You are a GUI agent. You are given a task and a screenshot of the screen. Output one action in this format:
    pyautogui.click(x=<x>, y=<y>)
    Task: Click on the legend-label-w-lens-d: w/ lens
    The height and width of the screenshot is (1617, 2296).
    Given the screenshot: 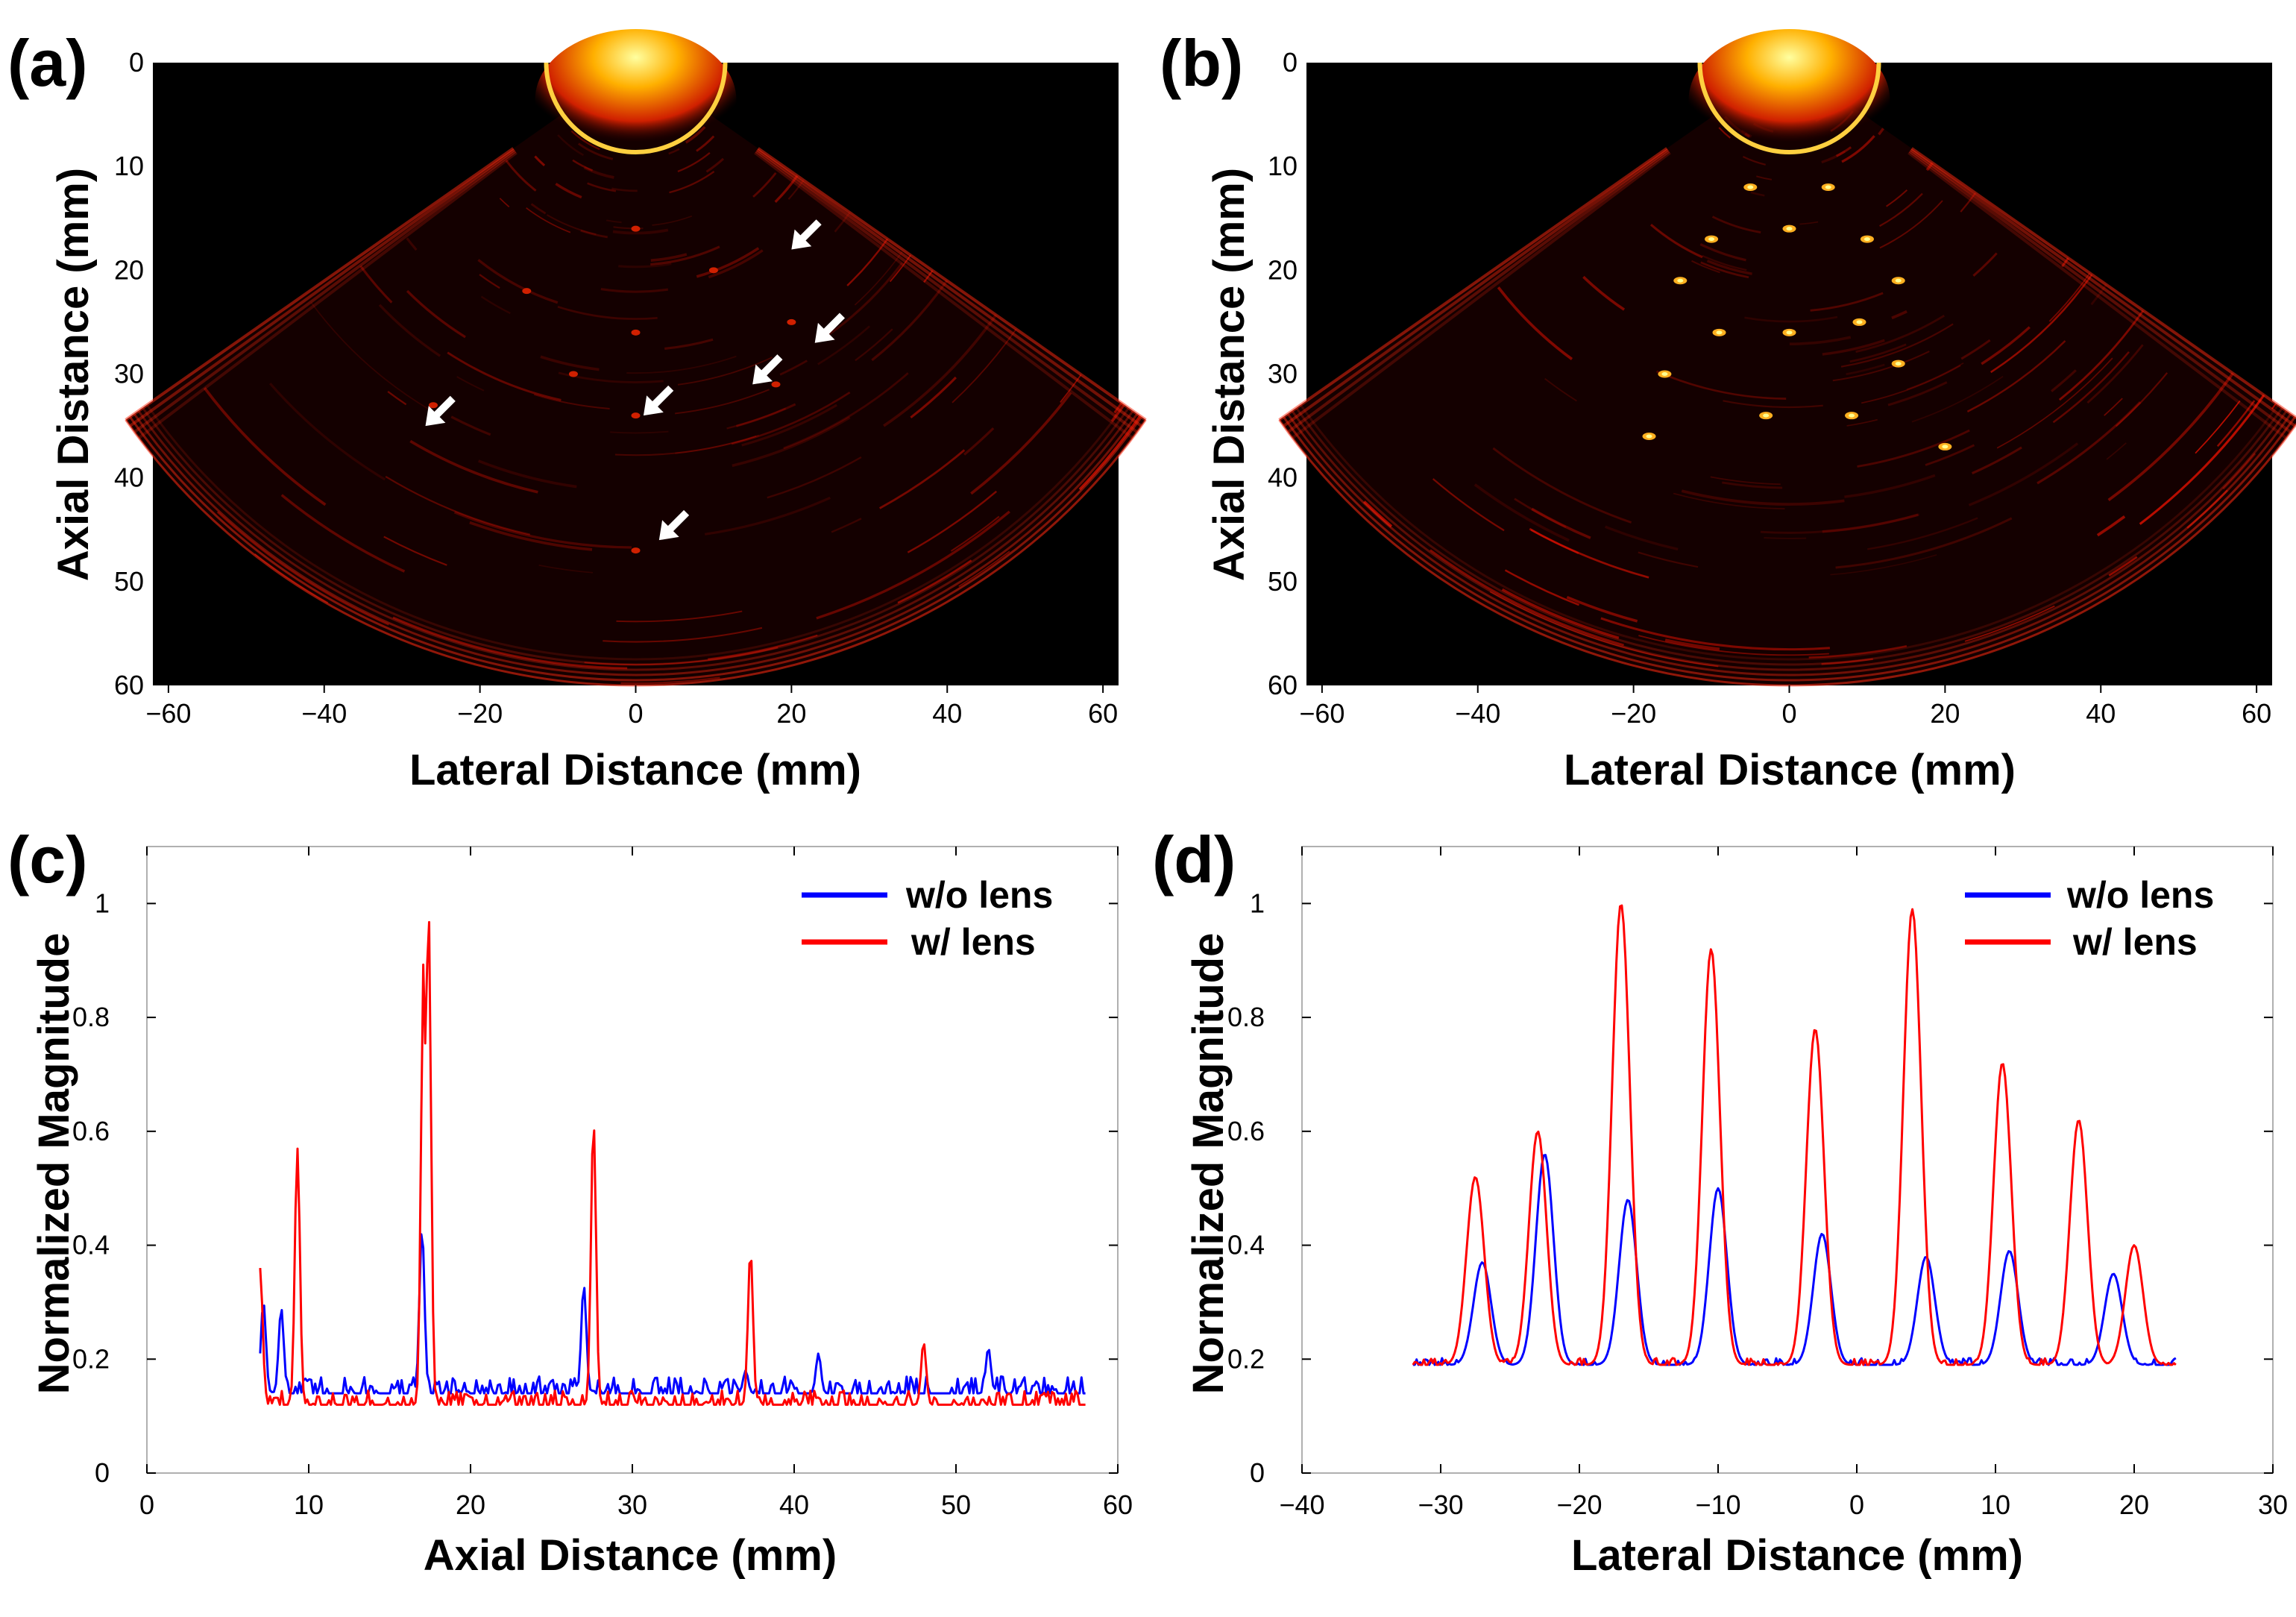 What is the action you would take?
    pyautogui.click(x=2135, y=942)
    